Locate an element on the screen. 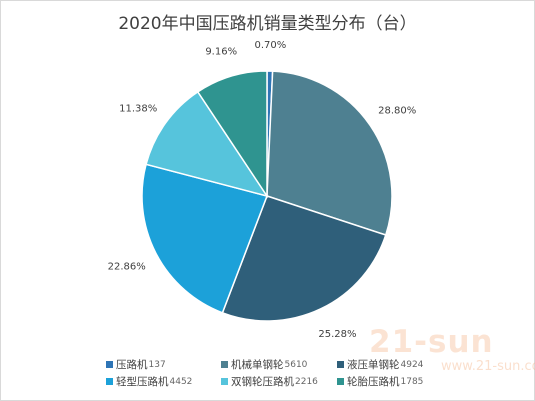  legend-item-2: 液压单钢轮 4924 is located at coordinates (380, 364).